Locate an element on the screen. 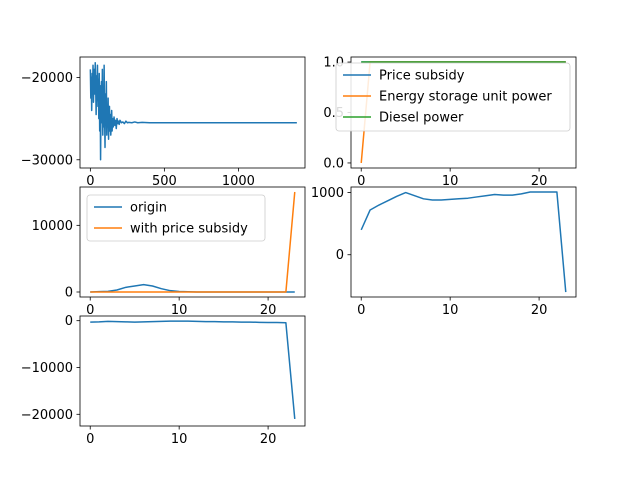 The image size is (640, 480). subplot-5-y-tick-label: 0 is located at coordinates (69, 321).